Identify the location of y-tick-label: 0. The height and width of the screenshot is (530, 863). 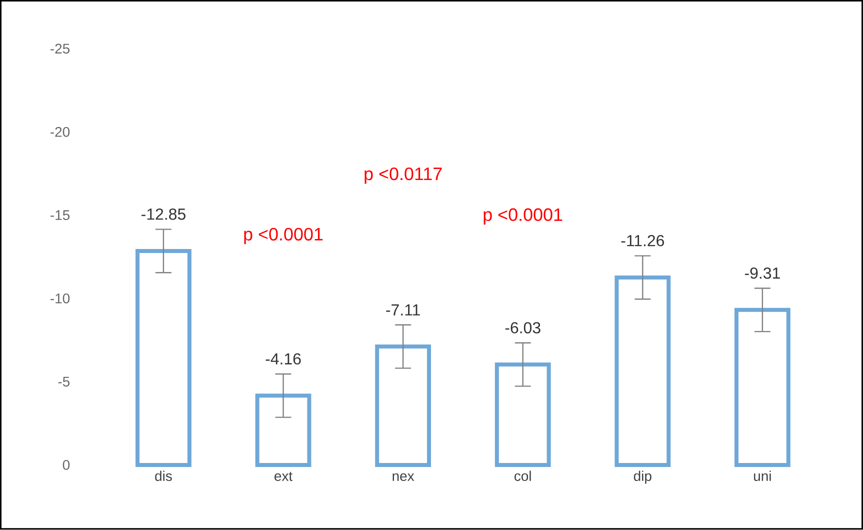
(66, 465).